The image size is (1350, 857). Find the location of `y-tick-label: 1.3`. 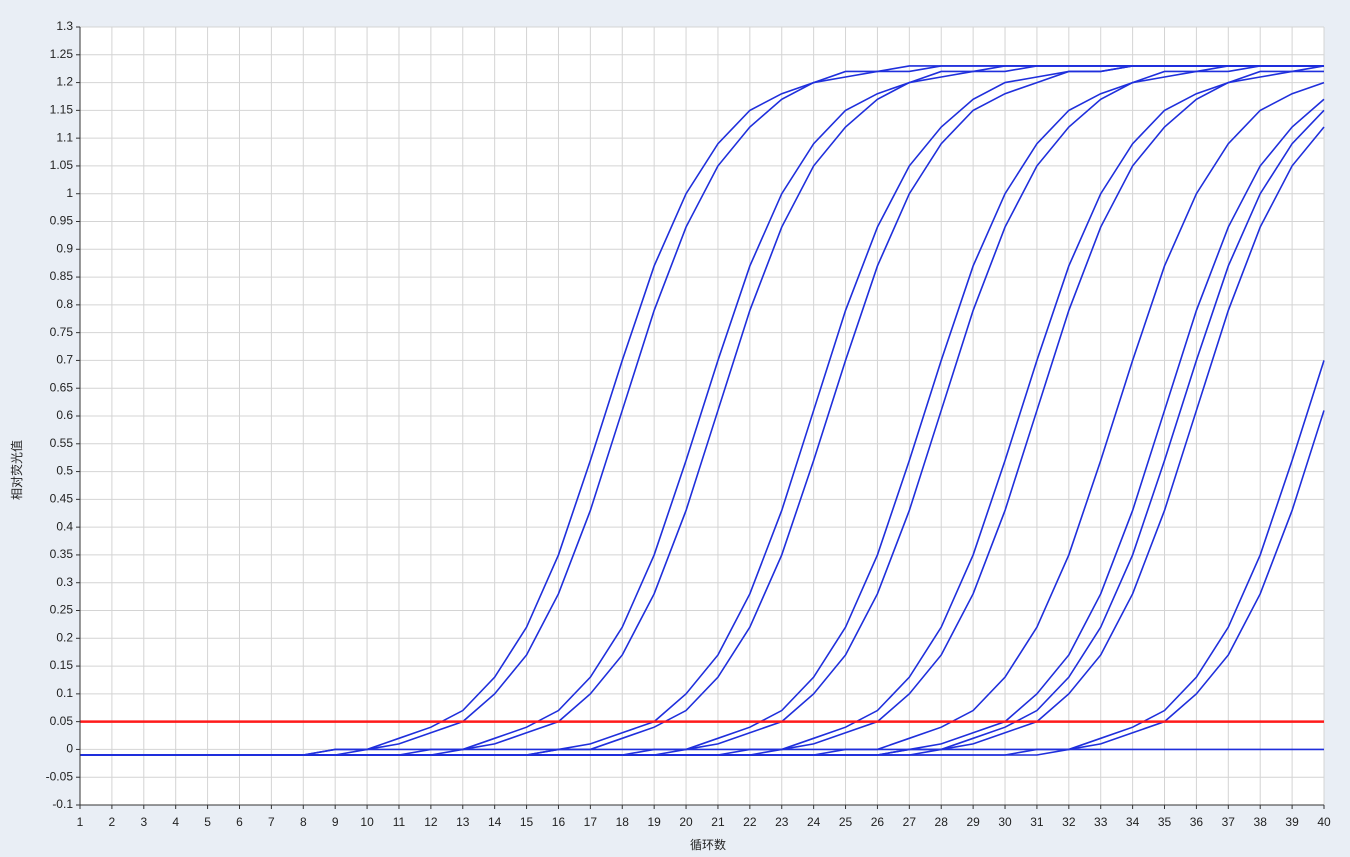

y-tick-label: 1.3 is located at coordinates (64, 26).